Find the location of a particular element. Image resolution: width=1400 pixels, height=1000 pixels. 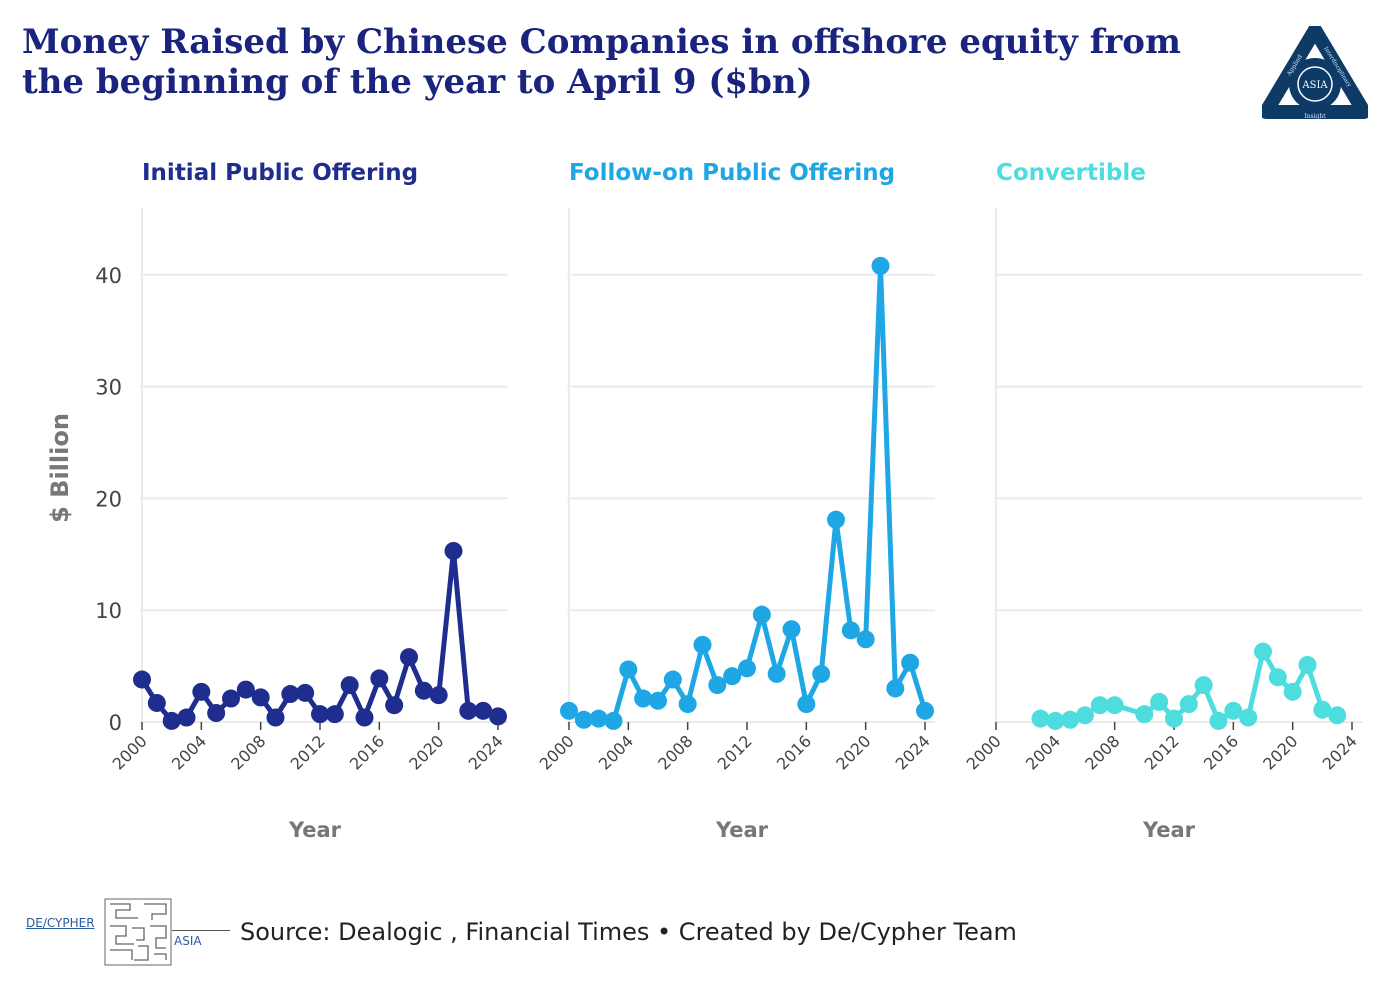

brand-divider is located at coordinates (201, 930).